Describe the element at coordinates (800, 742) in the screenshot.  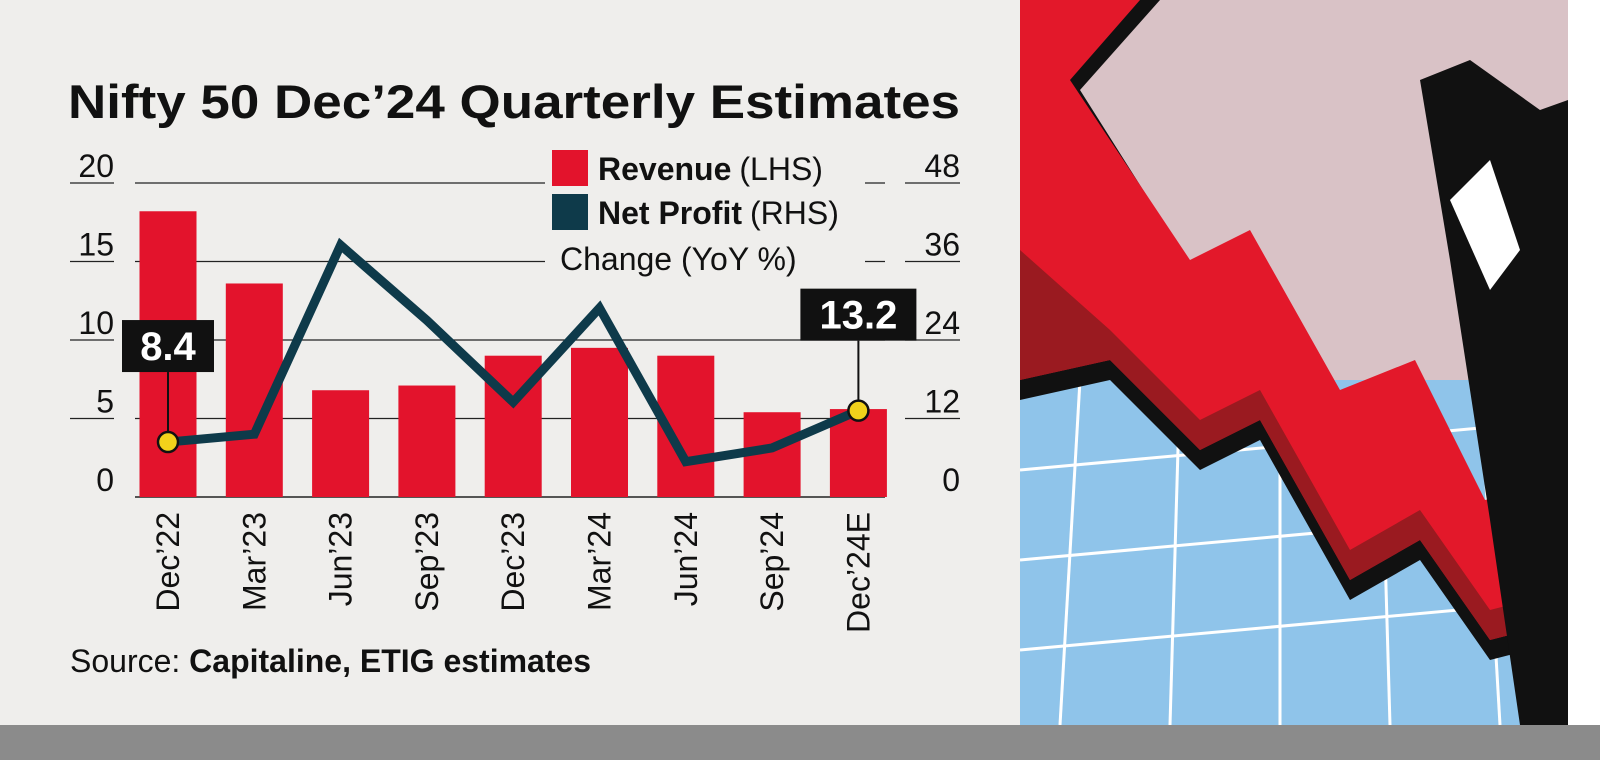
I see `bottom-bar` at that location.